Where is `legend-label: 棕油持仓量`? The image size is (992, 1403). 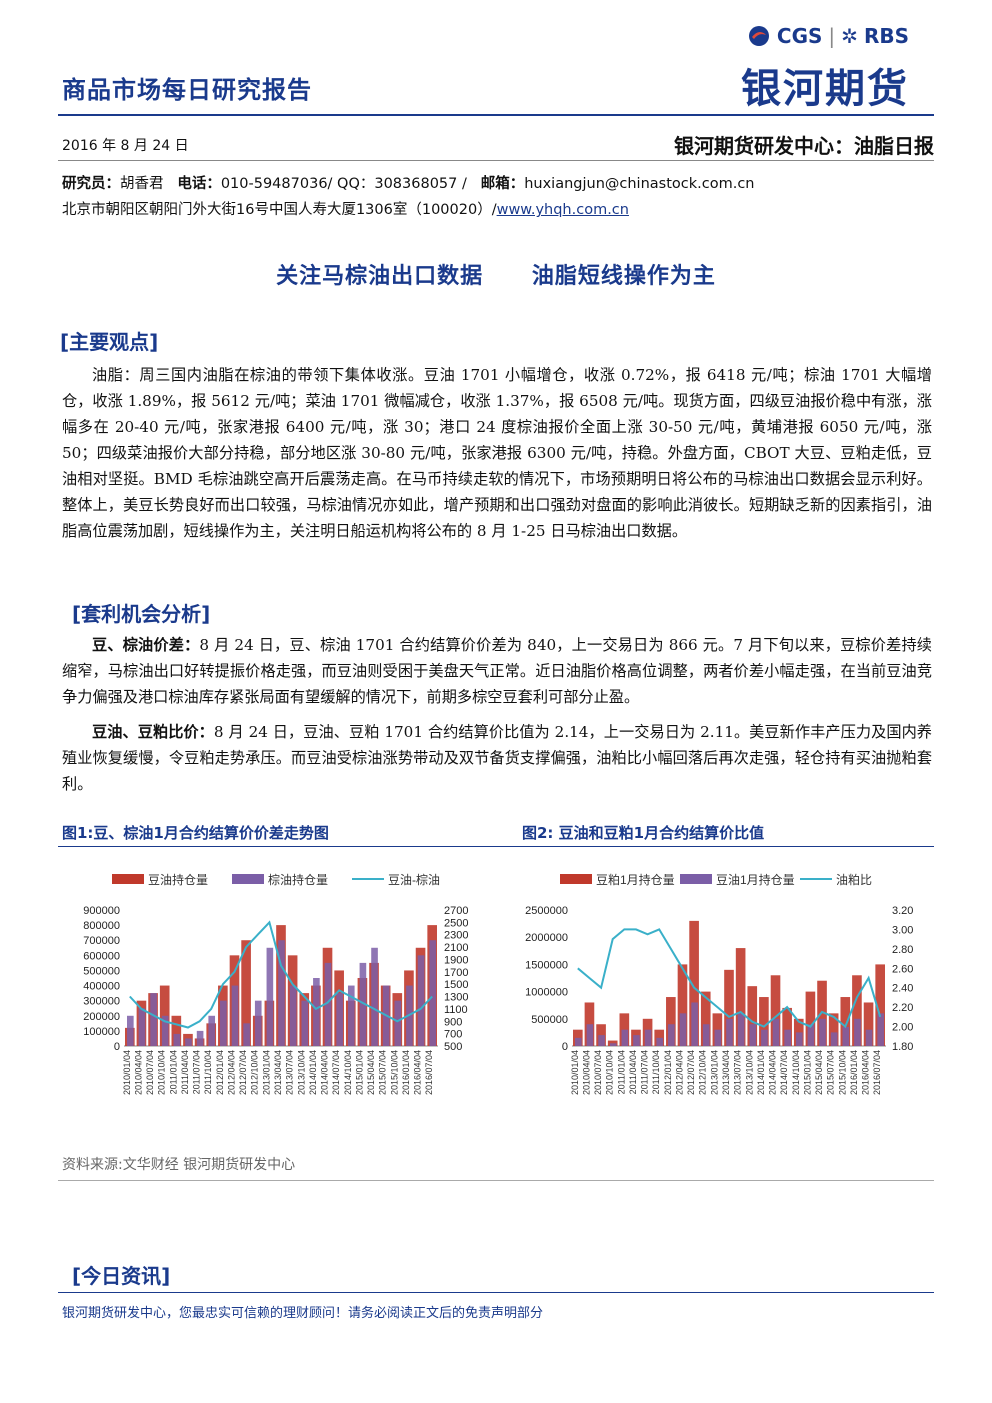 legend-label: 棕油持仓量 is located at coordinates (298, 879).